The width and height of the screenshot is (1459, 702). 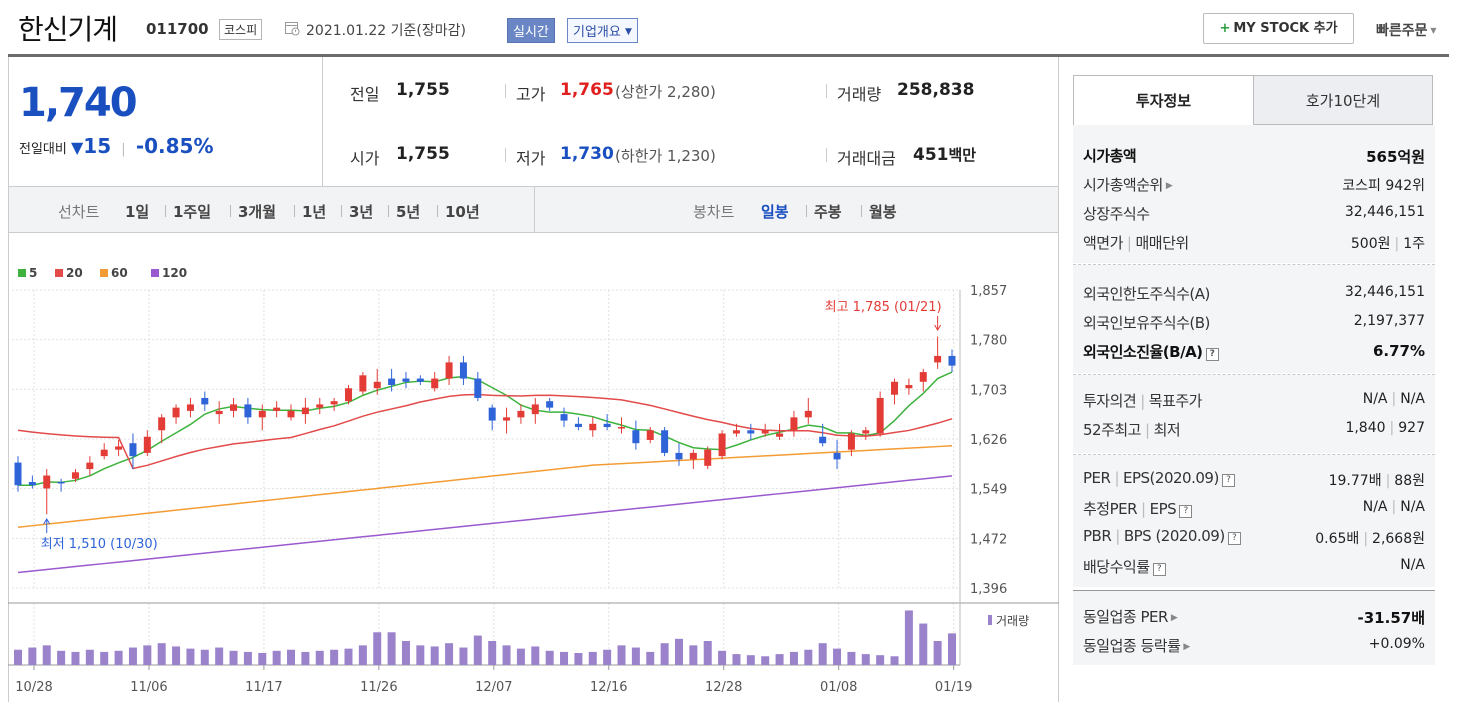 What do you see at coordinates (1254, 616) in the screenshot?
I see `industry-per-row: 동일업종 PER ▶ -31.57배` at bounding box center [1254, 616].